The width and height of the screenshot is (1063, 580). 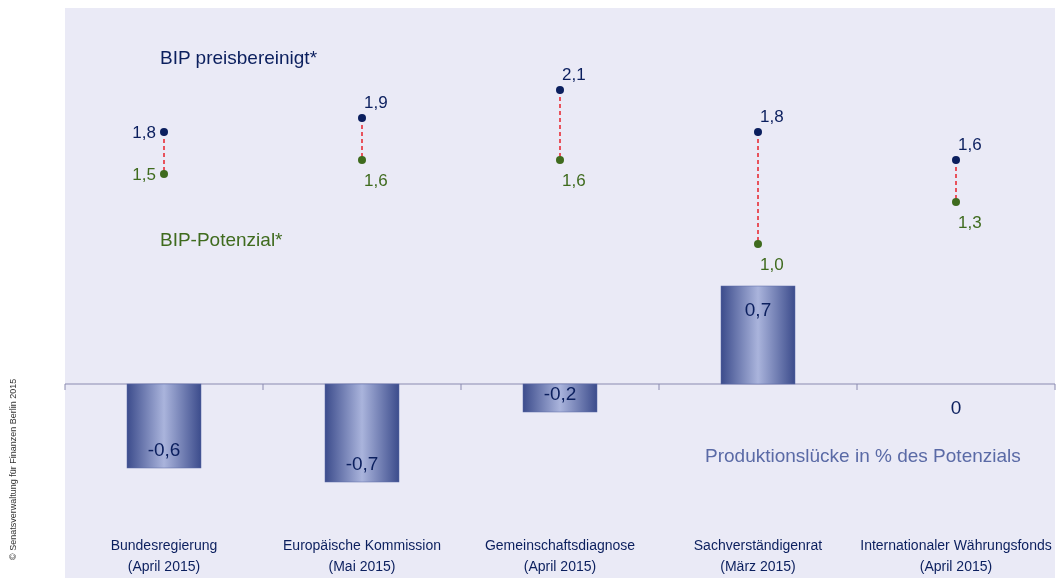 What do you see at coordinates (164, 555) in the screenshot?
I see `x-tick-label: Bundesregierung (April 2015)` at bounding box center [164, 555].